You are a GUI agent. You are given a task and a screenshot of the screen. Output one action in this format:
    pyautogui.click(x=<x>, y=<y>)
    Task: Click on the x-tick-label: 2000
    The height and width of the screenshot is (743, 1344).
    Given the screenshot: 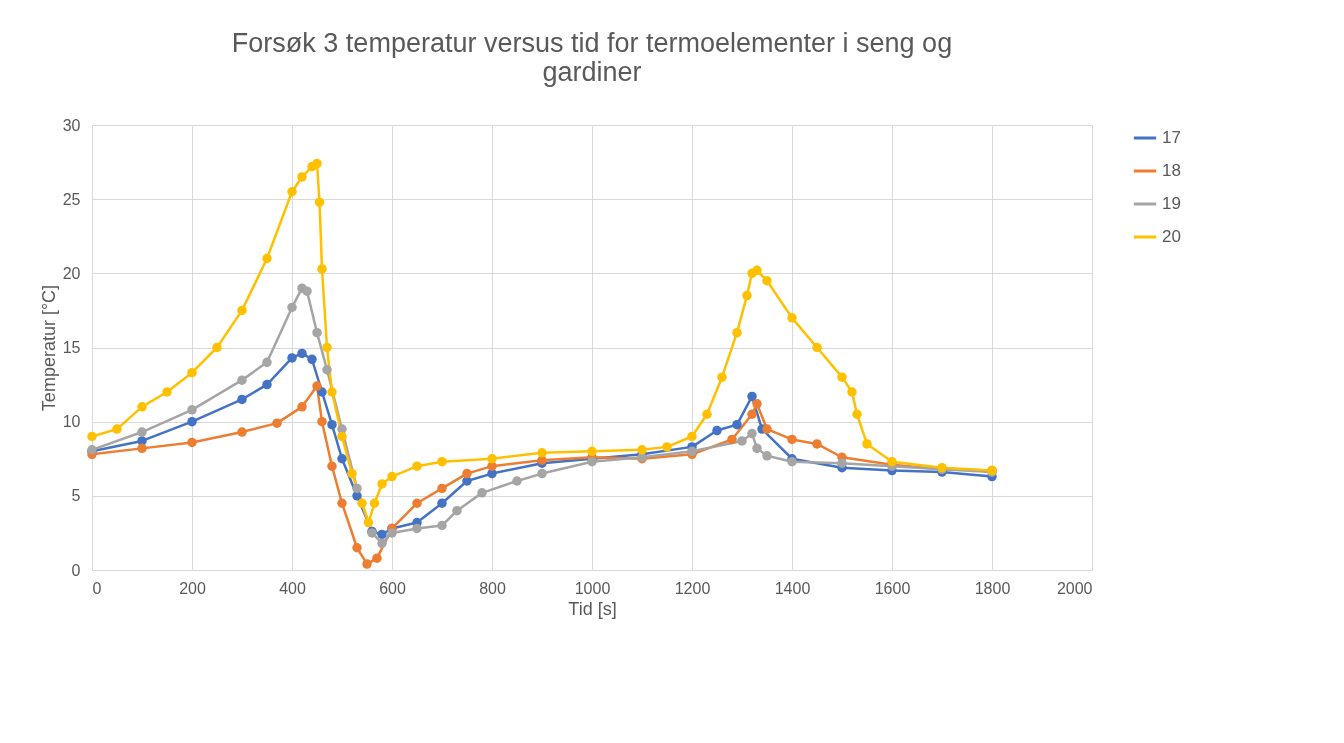 What is the action you would take?
    pyautogui.click(x=1074, y=588)
    